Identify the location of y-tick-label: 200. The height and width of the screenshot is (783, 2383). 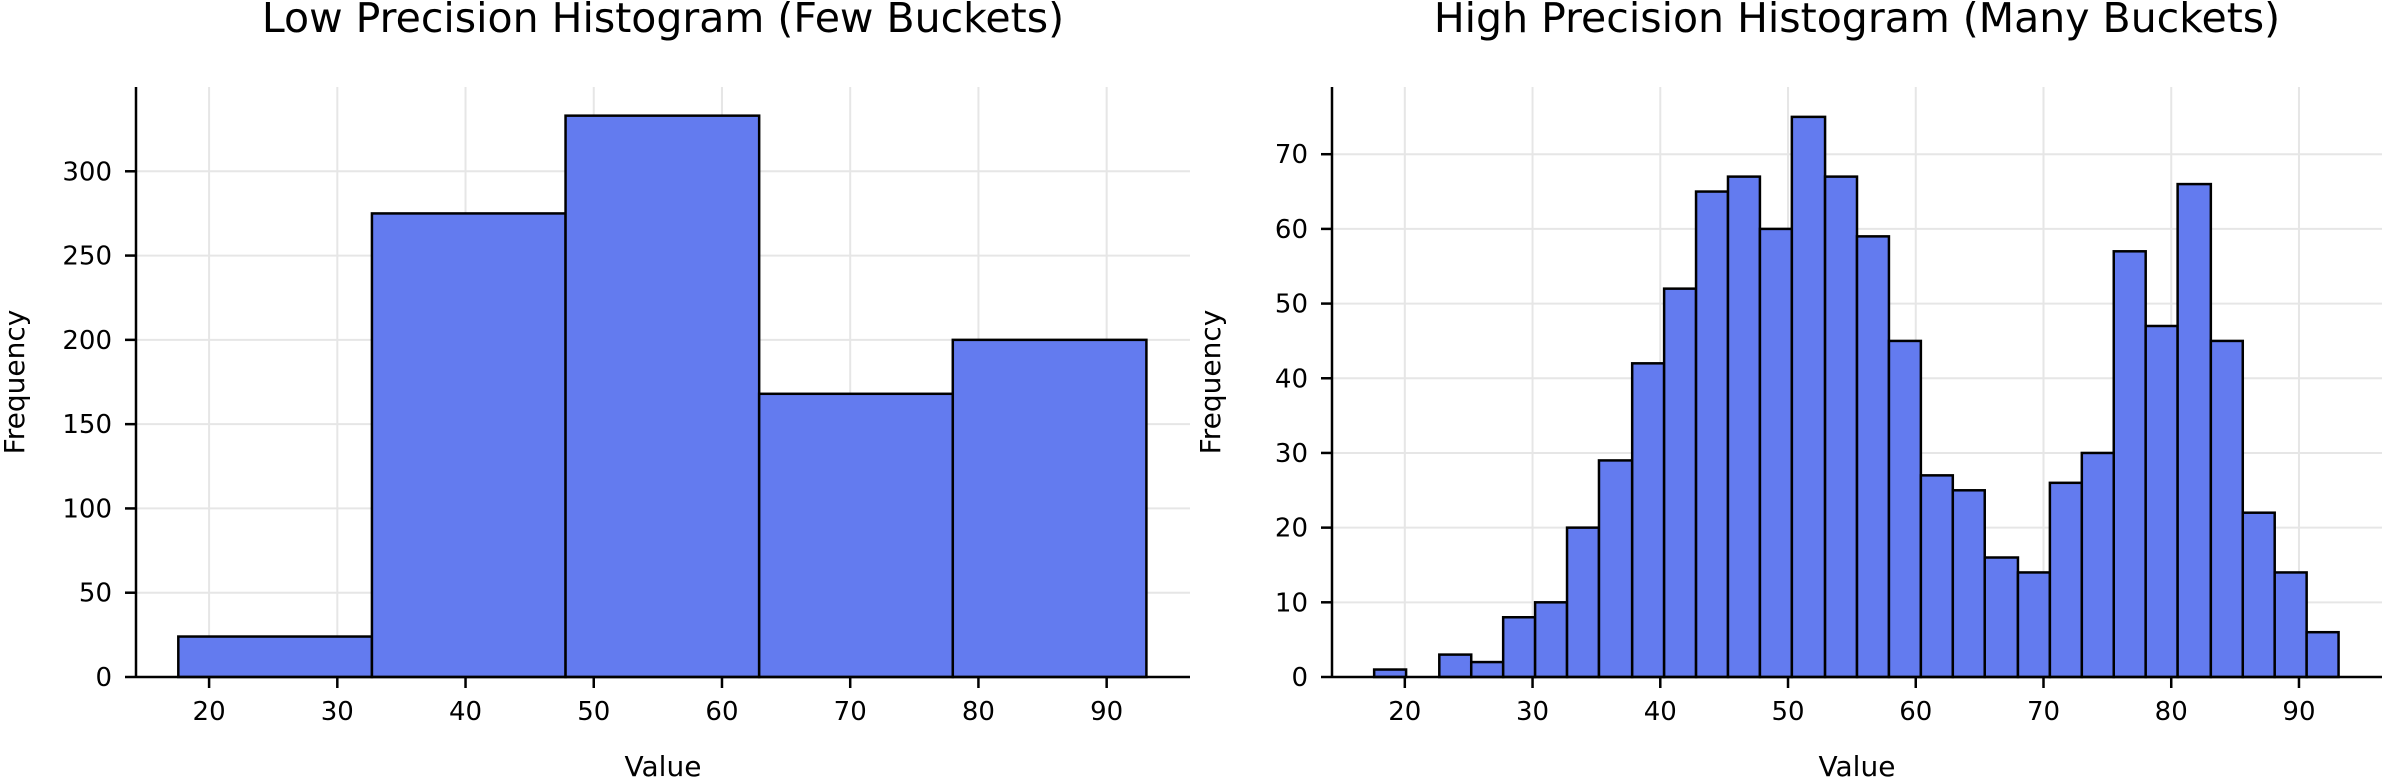
(87, 341).